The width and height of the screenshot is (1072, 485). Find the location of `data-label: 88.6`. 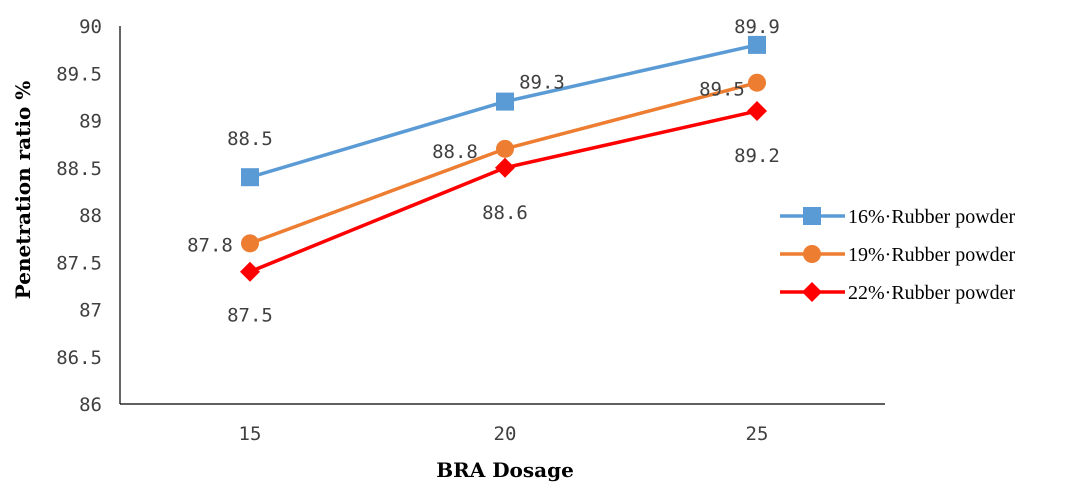

data-label: 88.6 is located at coordinates (505, 213).